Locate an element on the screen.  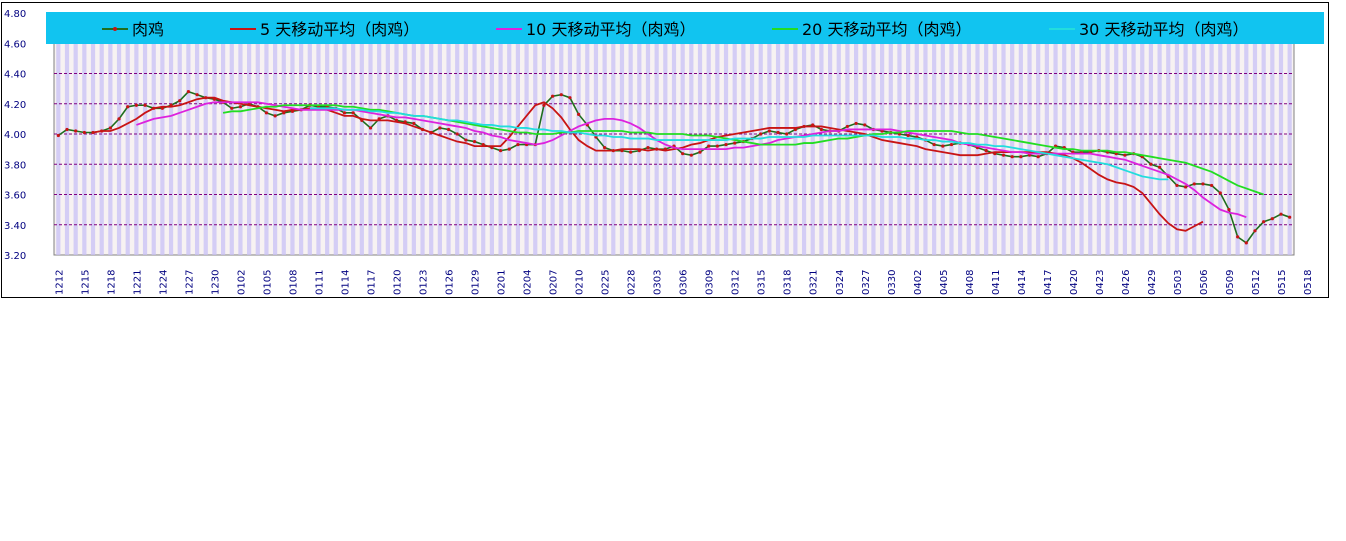
x-tick-label: 0426 is located at coordinates (1126, 282).